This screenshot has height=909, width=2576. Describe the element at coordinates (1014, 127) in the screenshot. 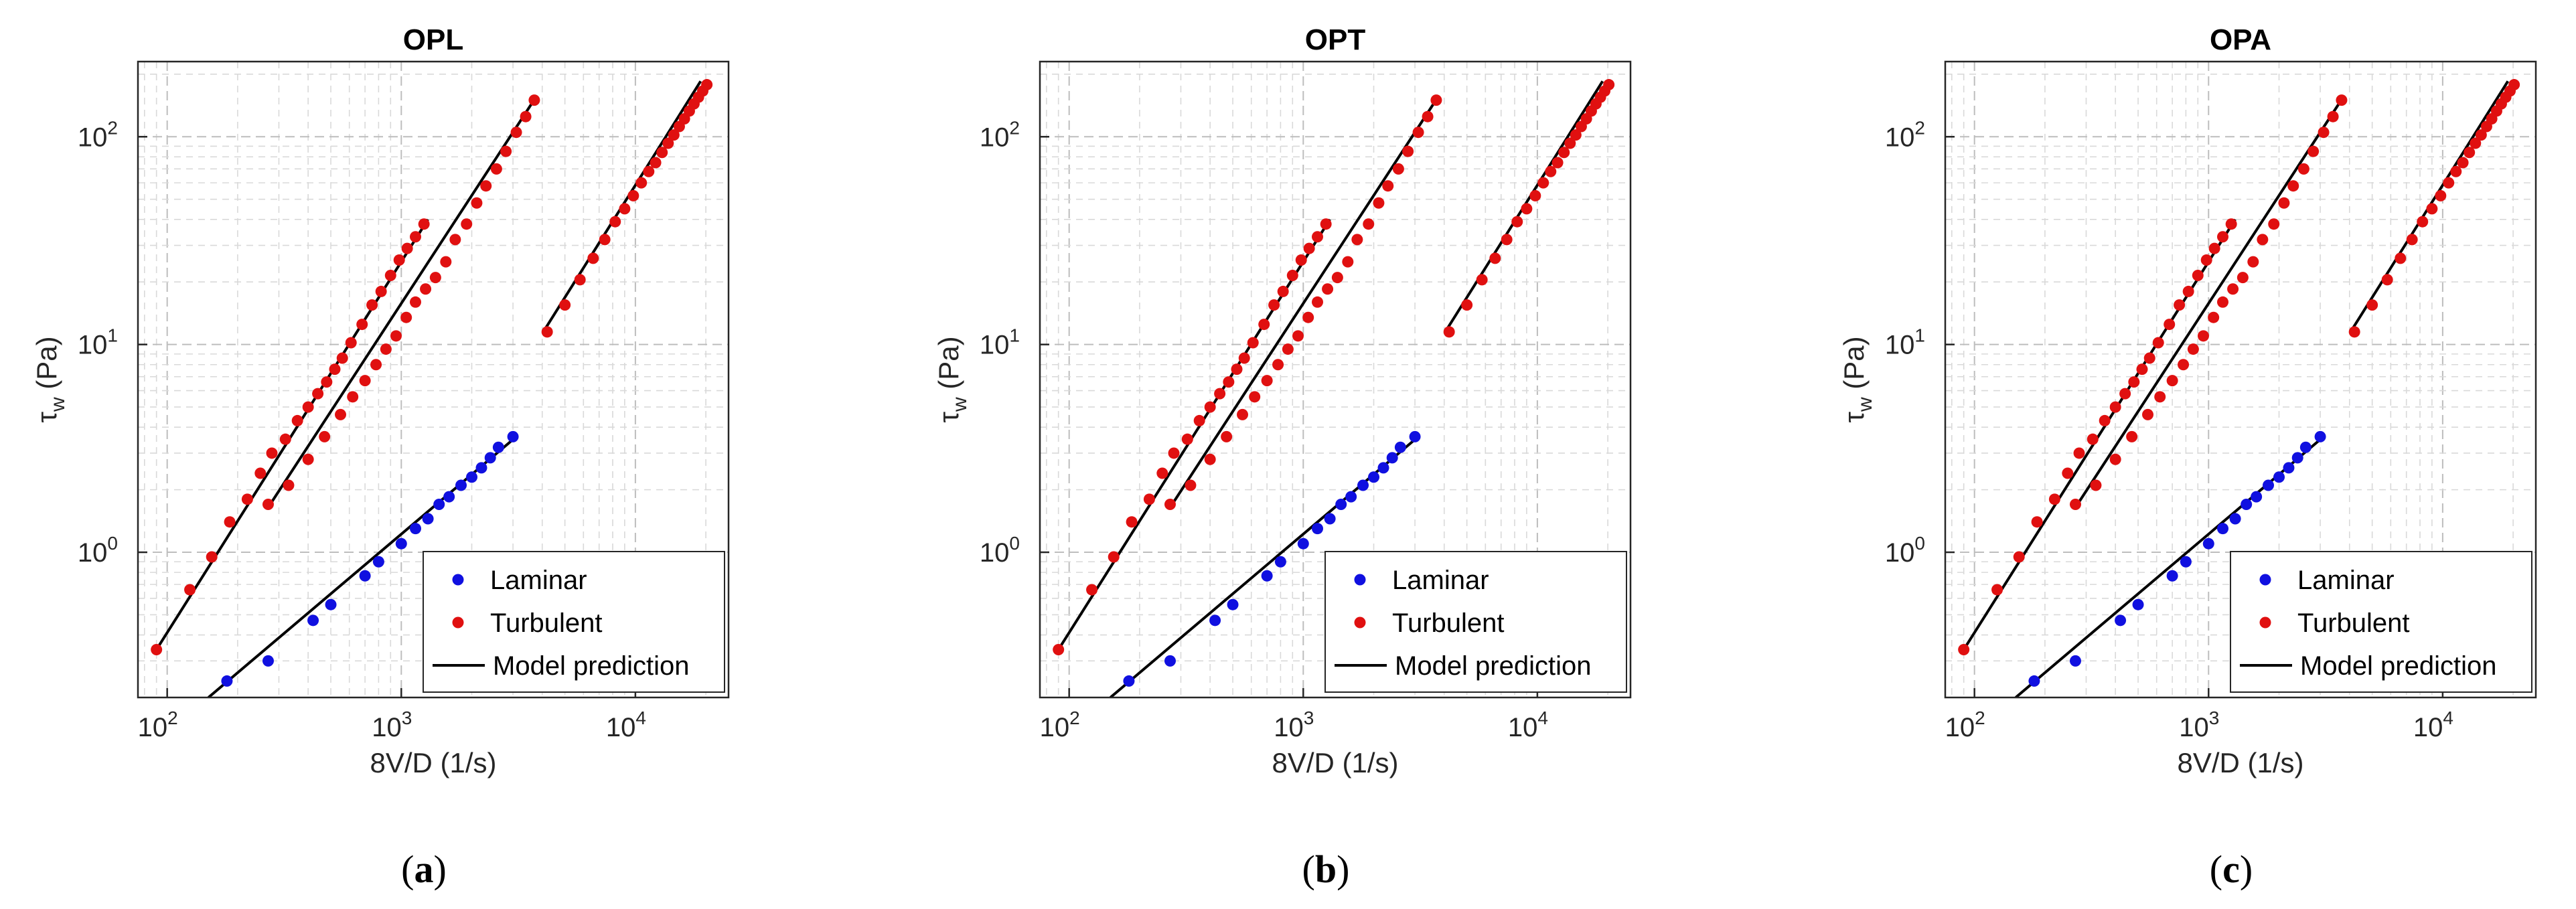

I see `y-tick-exponent: 2` at that location.